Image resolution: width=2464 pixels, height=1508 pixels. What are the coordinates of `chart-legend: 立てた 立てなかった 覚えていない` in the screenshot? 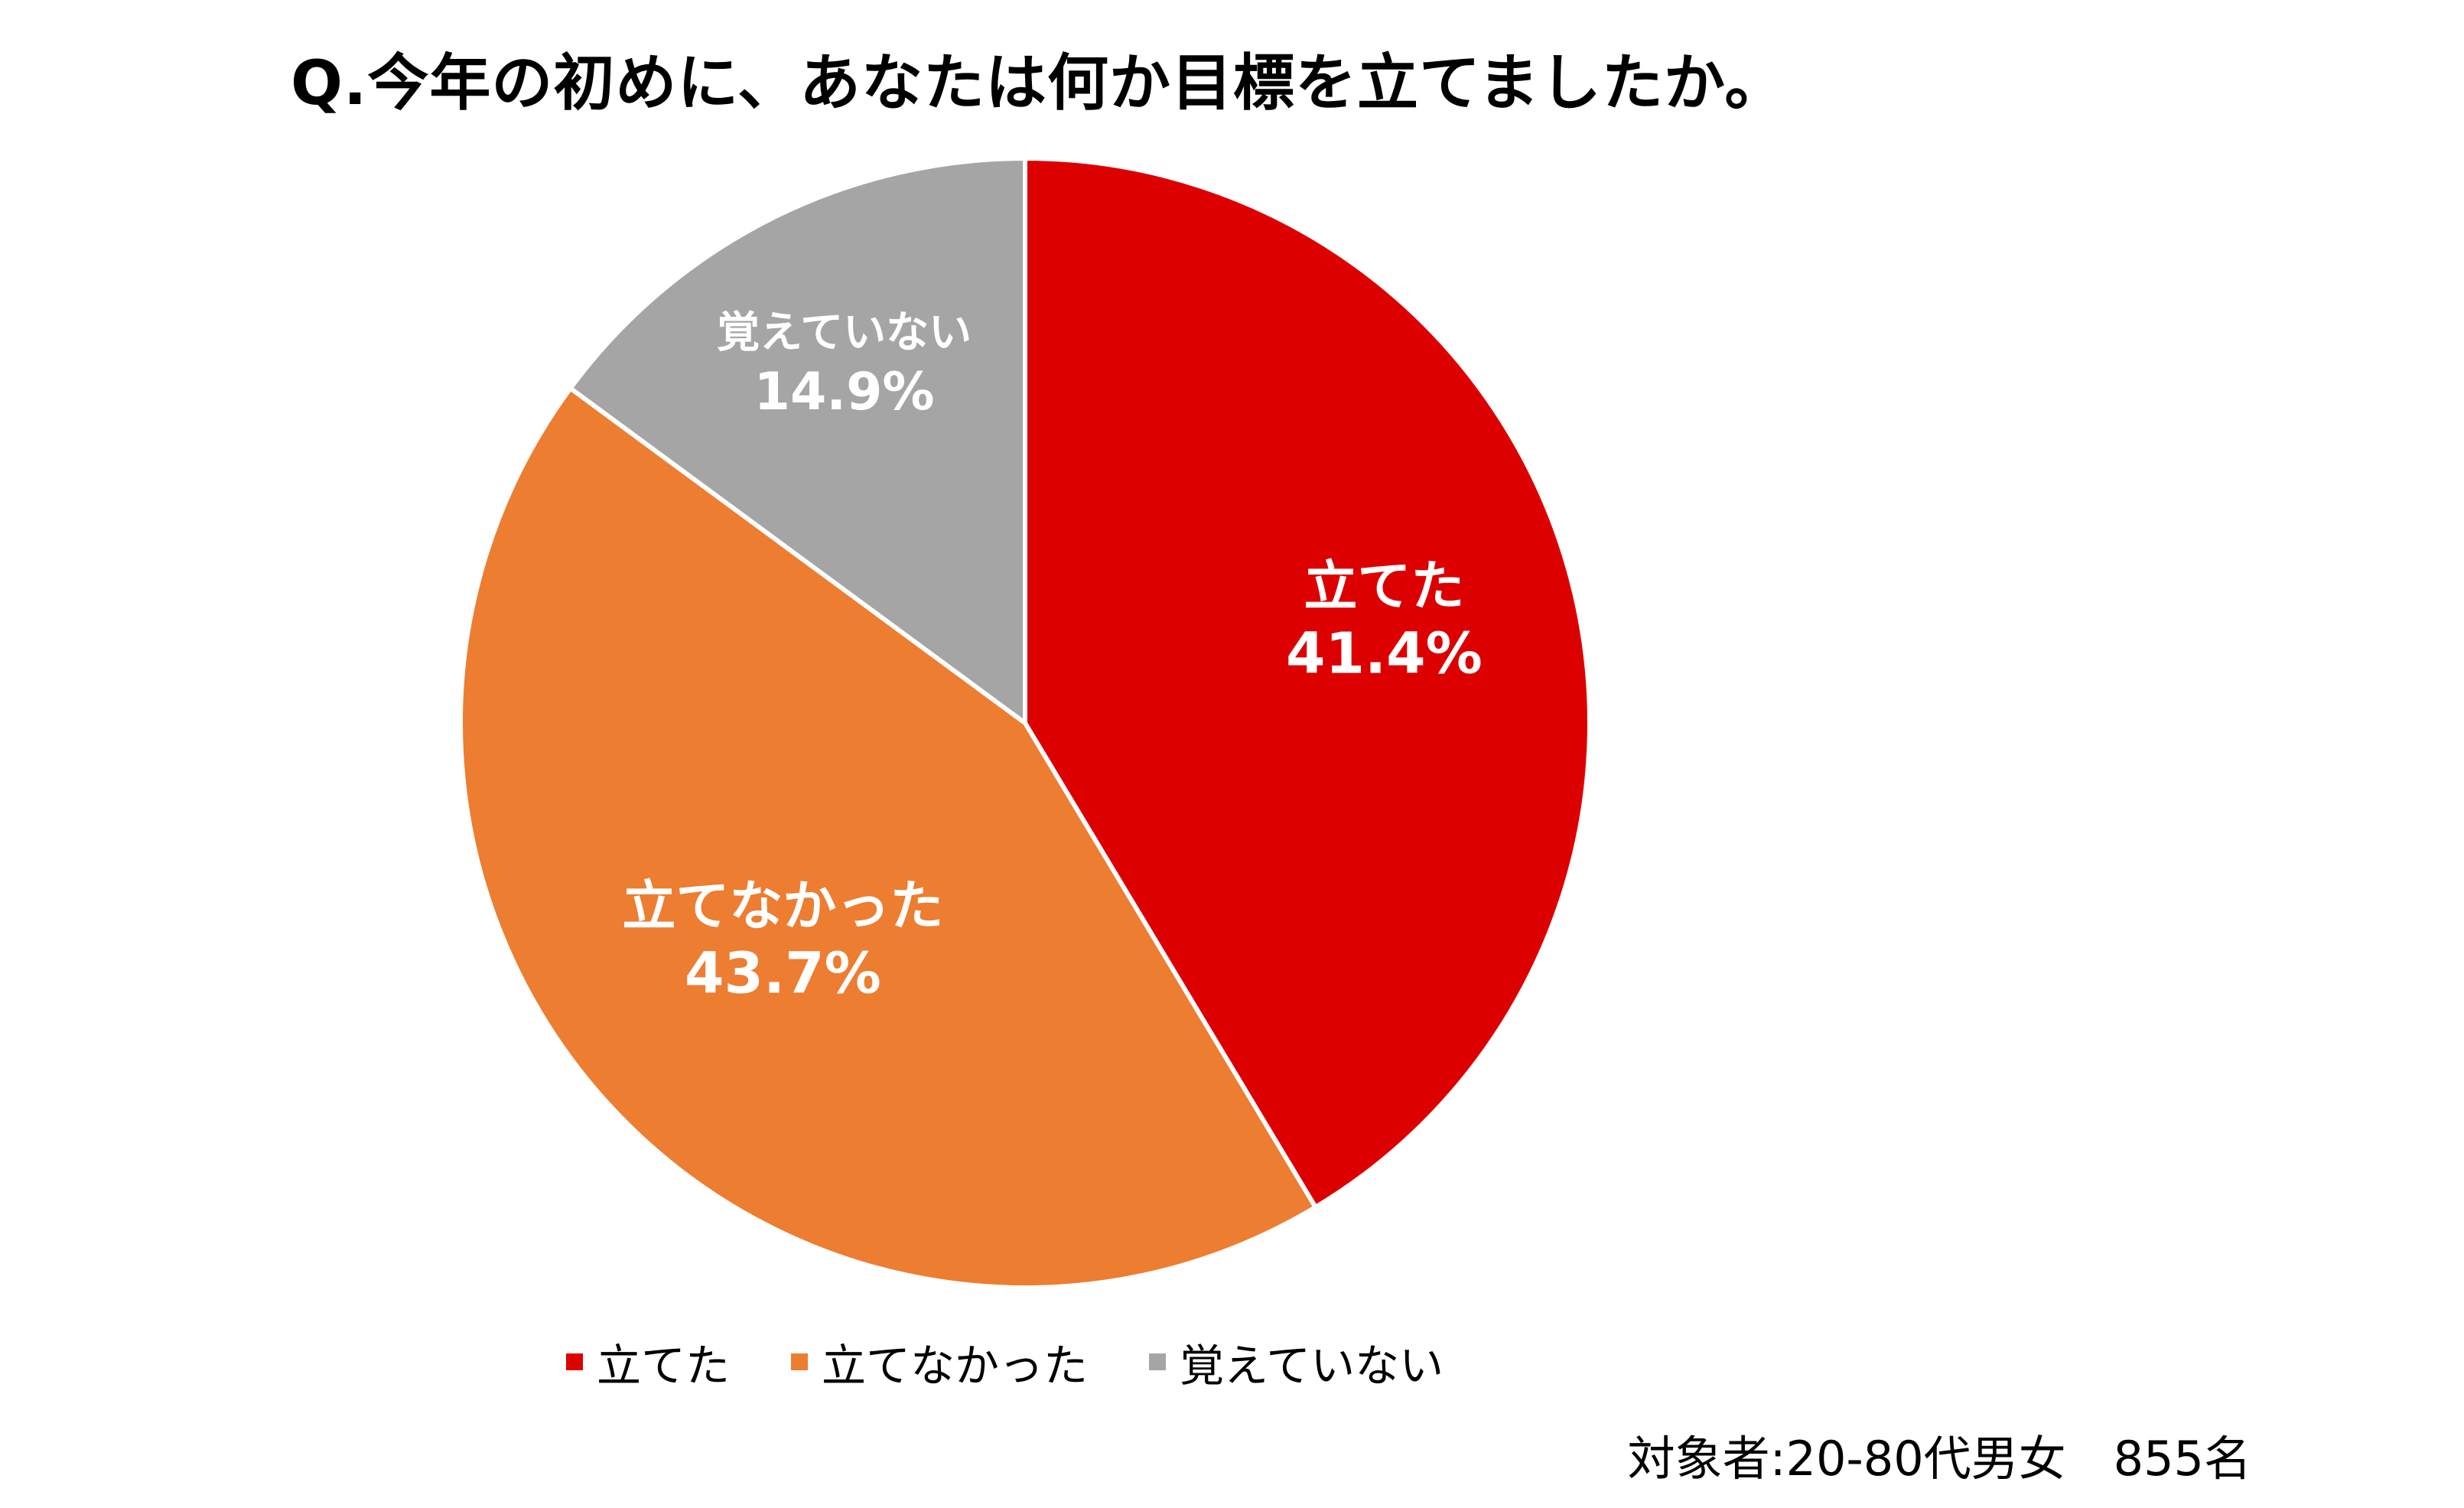 It's located at (1035, 1362).